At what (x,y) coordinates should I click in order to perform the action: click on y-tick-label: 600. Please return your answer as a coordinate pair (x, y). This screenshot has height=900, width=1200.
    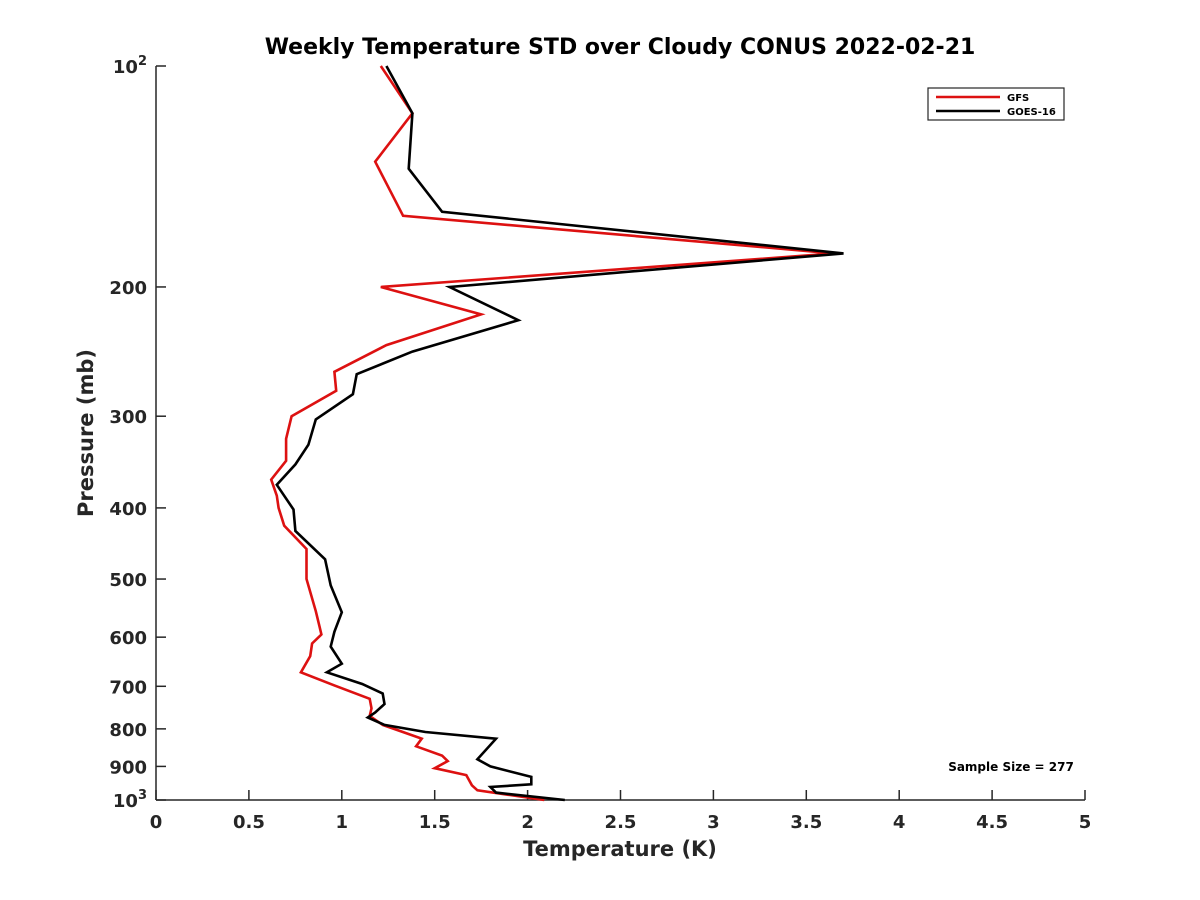
    Looking at the image, I should click on (128, 638).